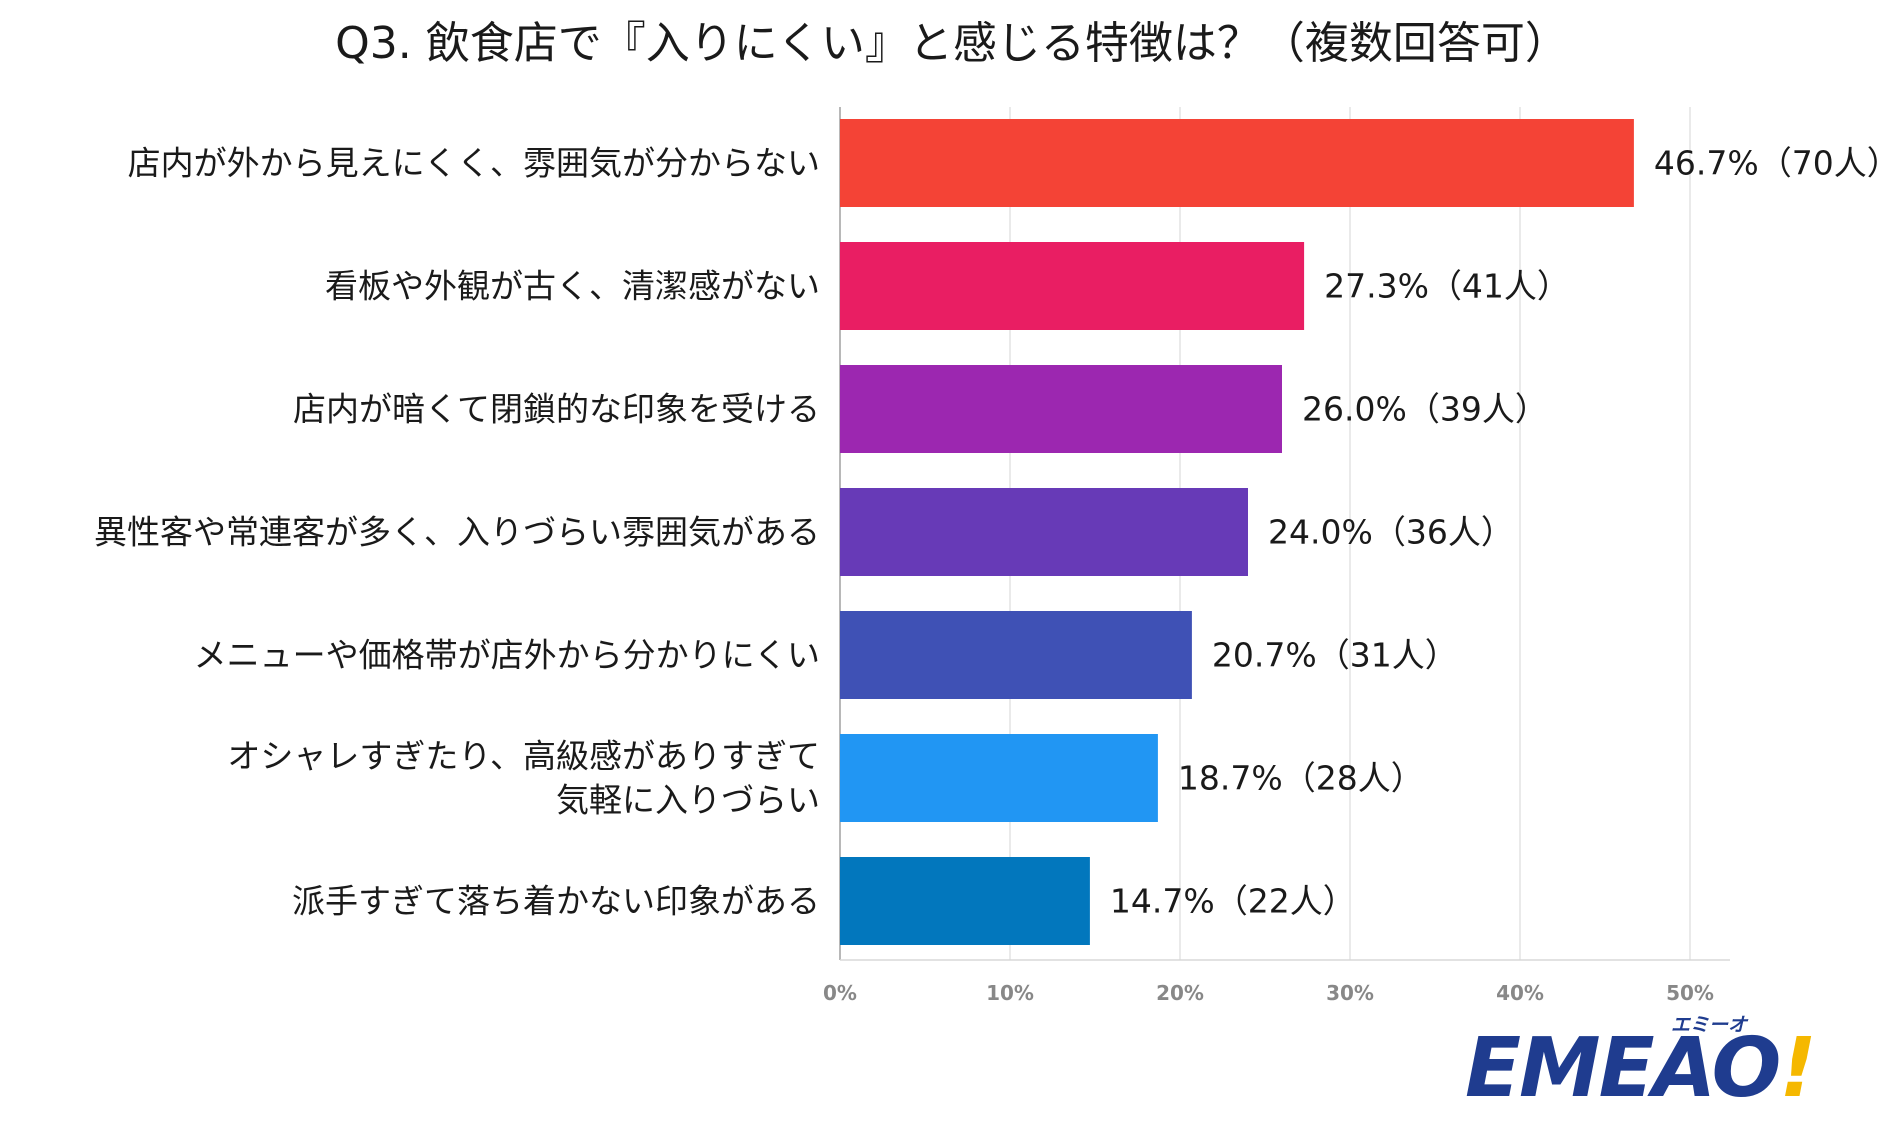 The width and height of the screenshot is (1904, 1121). Describe the element at coordinates (1746, 1068) in the screenshot. I see `logo-letter-5: O` at that location.